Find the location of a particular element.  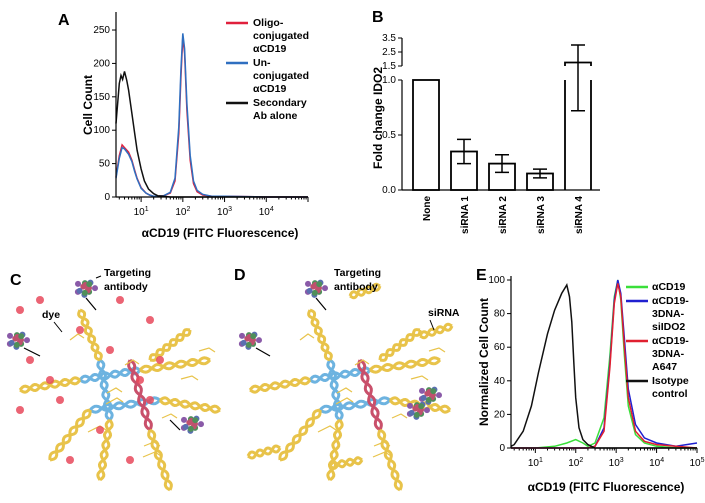

chart-a-xtick-label: 10² is located at coordinates (182, 212).